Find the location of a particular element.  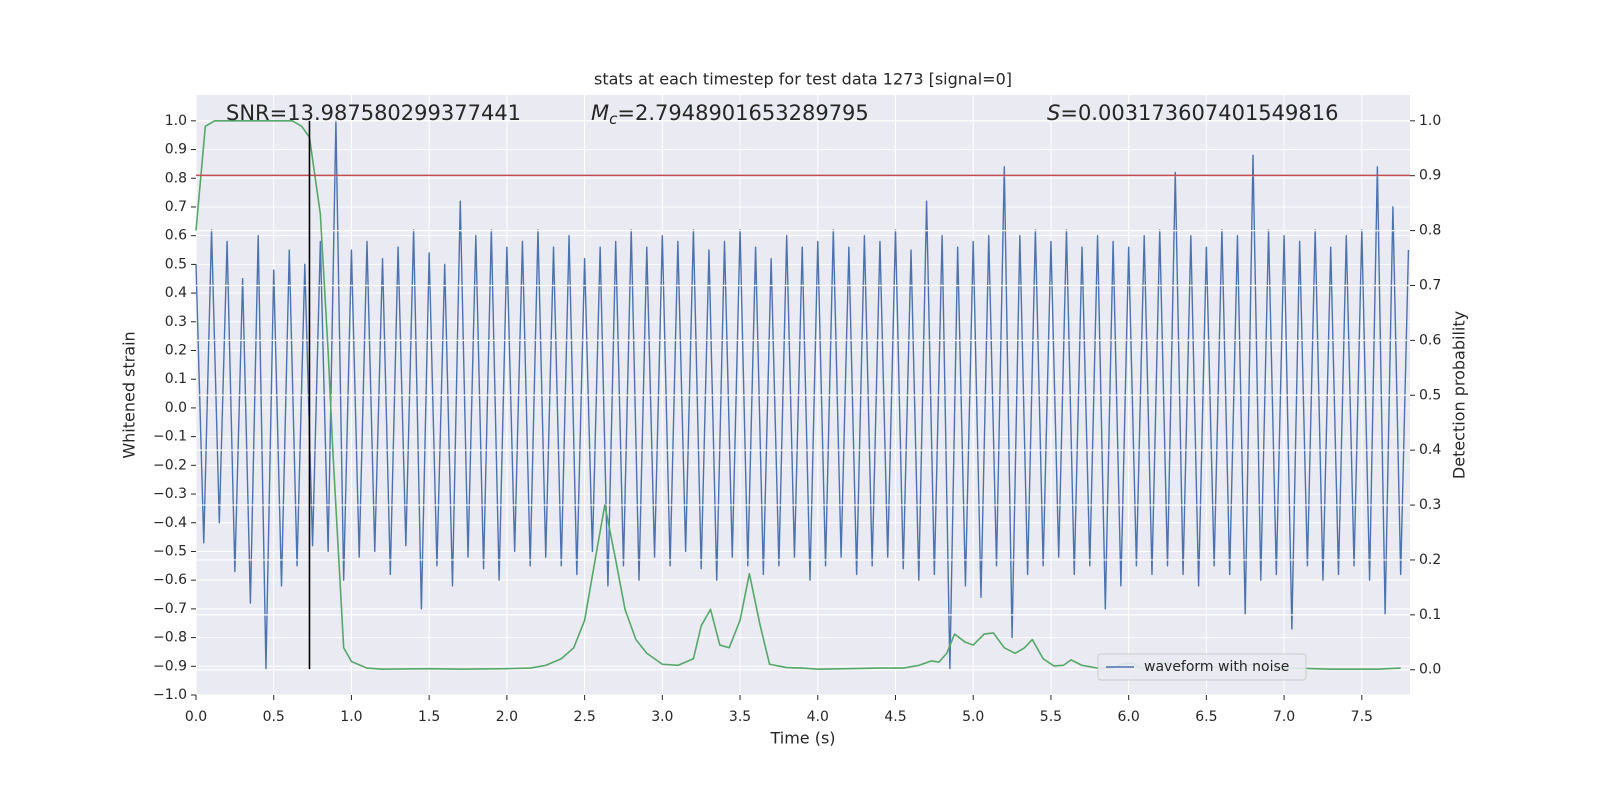

x-tick-label: 7.5 is located at coordinates (1362, 717).